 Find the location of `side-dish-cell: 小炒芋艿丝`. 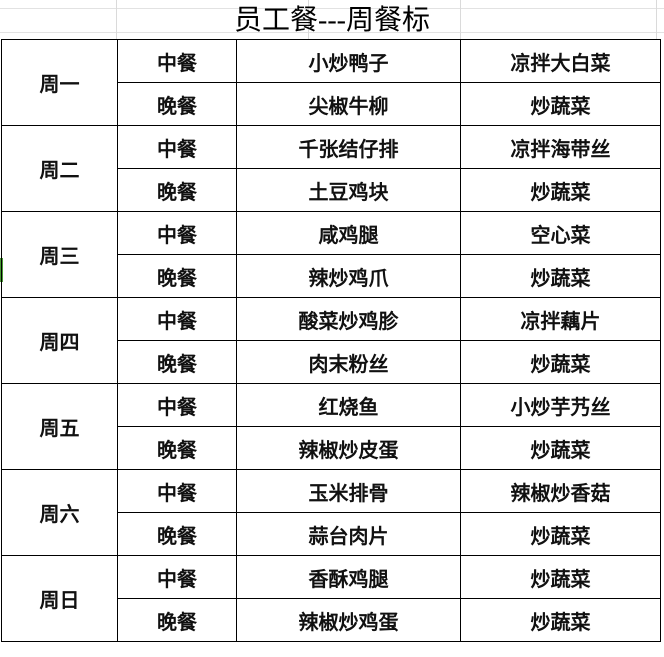

side-dish-cell: 小炒芋艿丝 is located at coordinates (560, 405).